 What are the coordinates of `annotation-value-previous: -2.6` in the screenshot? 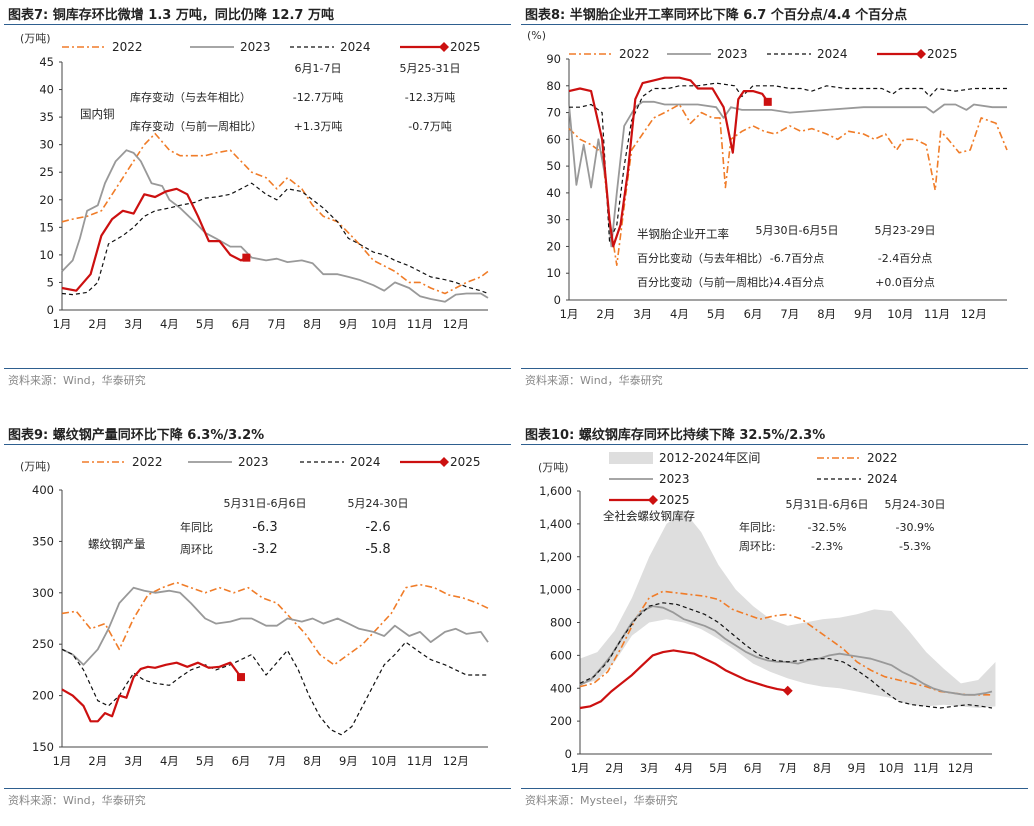 It's located at (377, 527).